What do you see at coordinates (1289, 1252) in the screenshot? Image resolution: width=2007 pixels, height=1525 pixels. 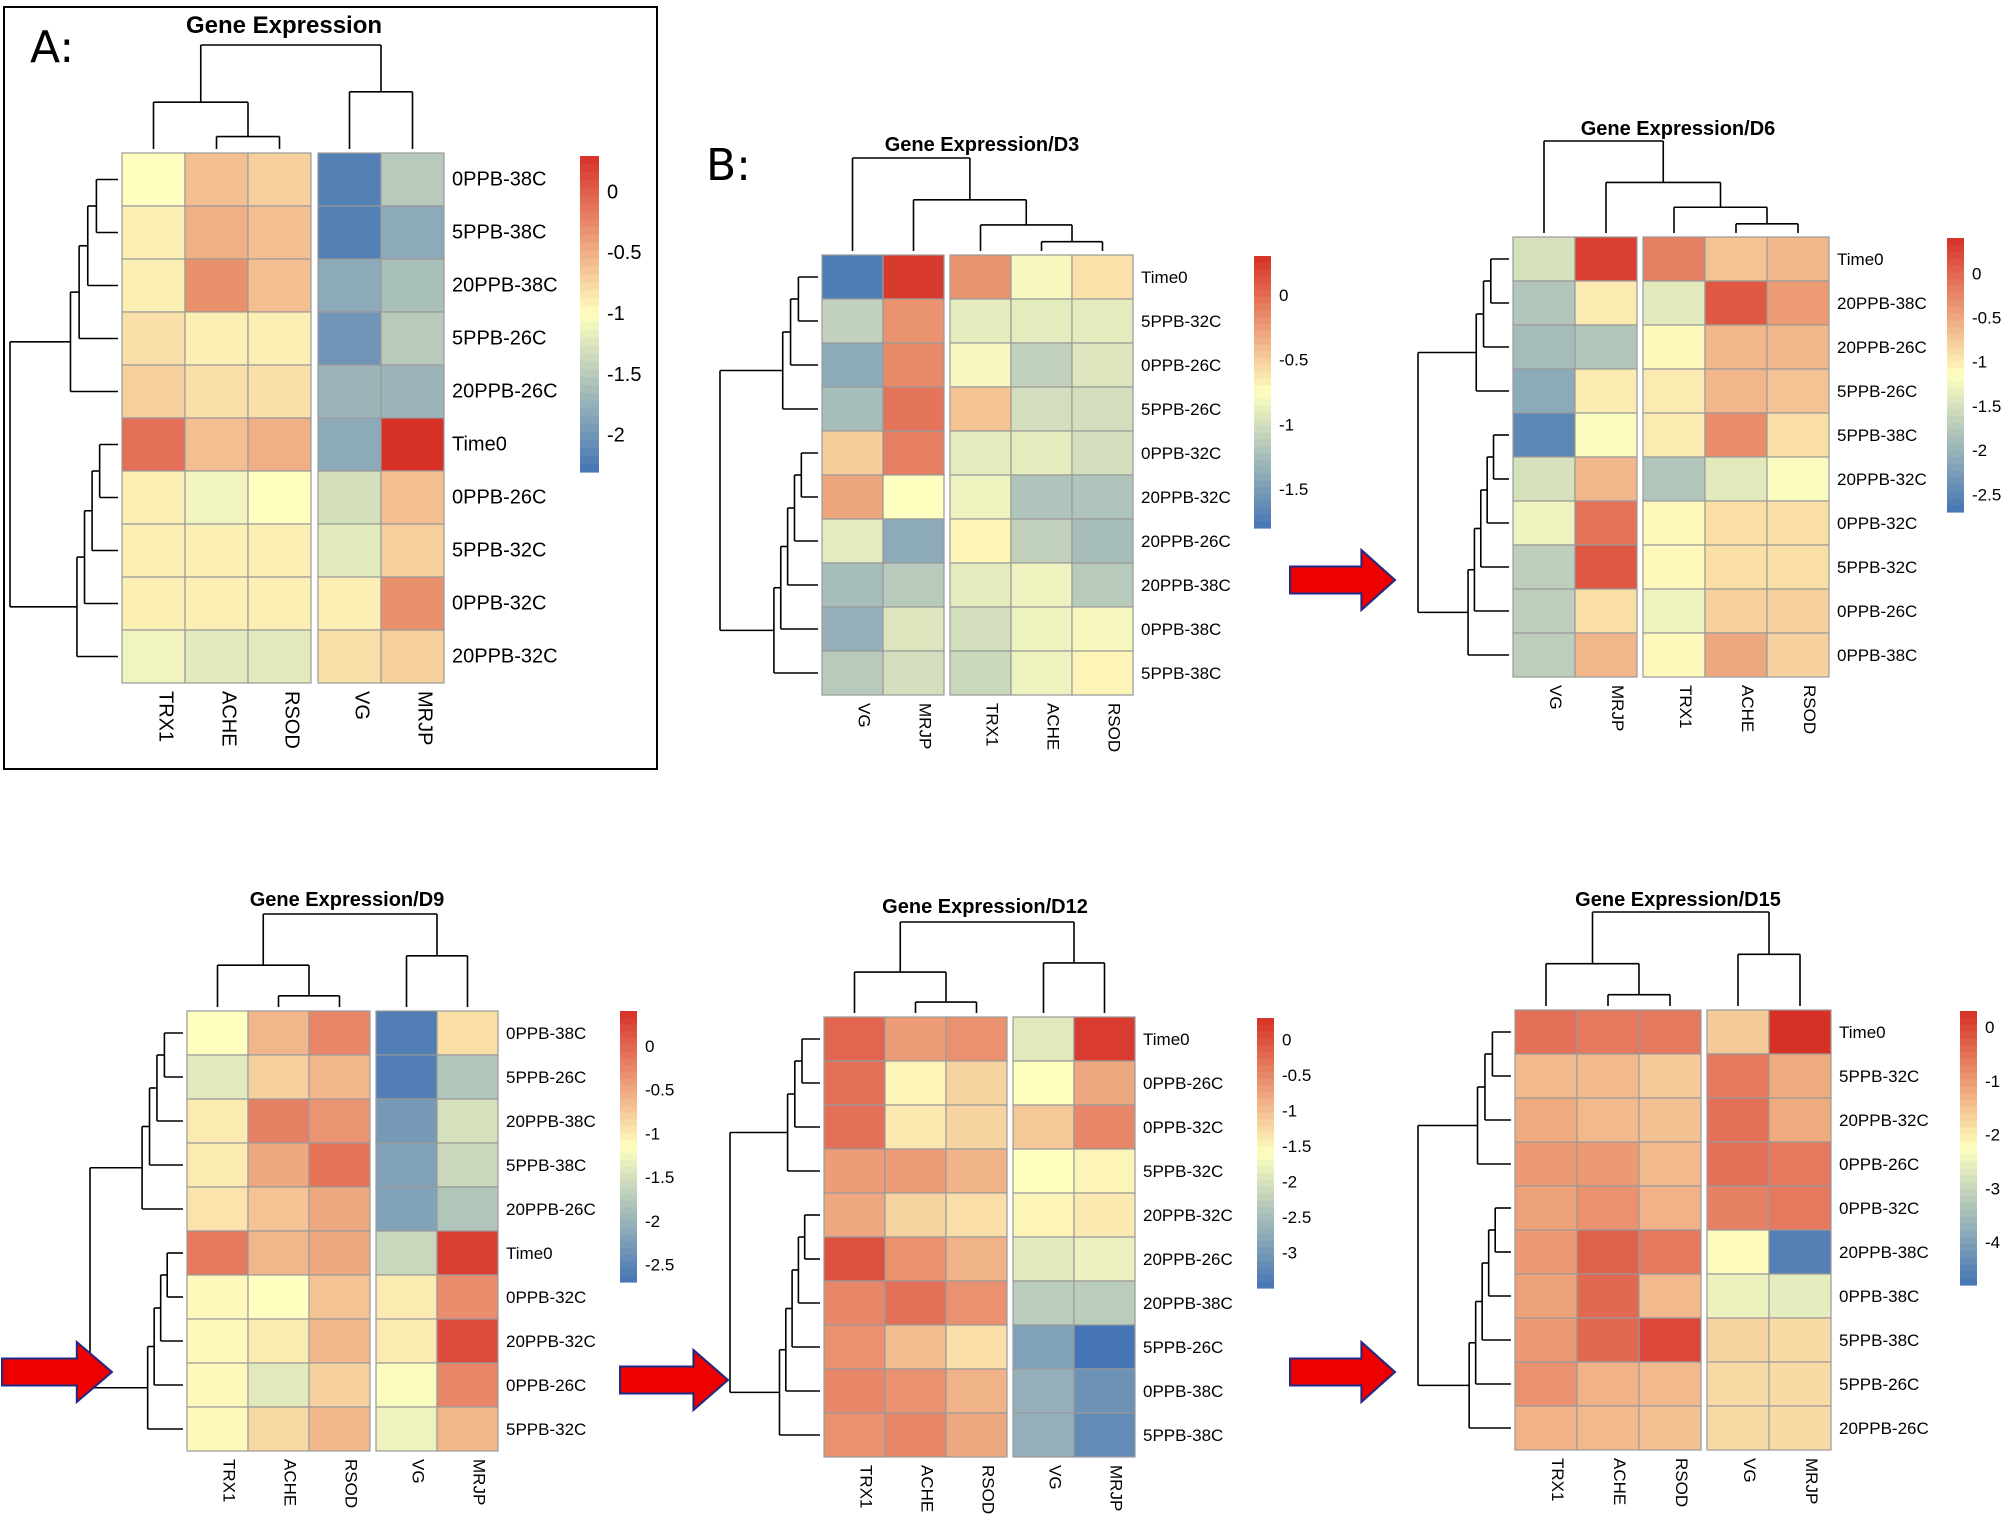 I see `legend-tick-label: -3` at bounding box center [1289, 1252].